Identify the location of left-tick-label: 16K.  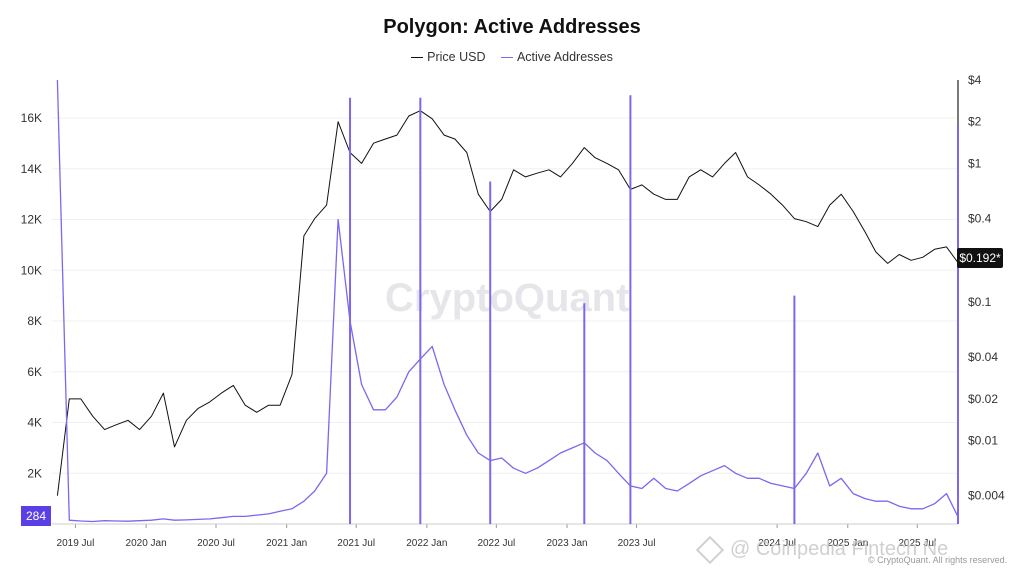
(31, 118).